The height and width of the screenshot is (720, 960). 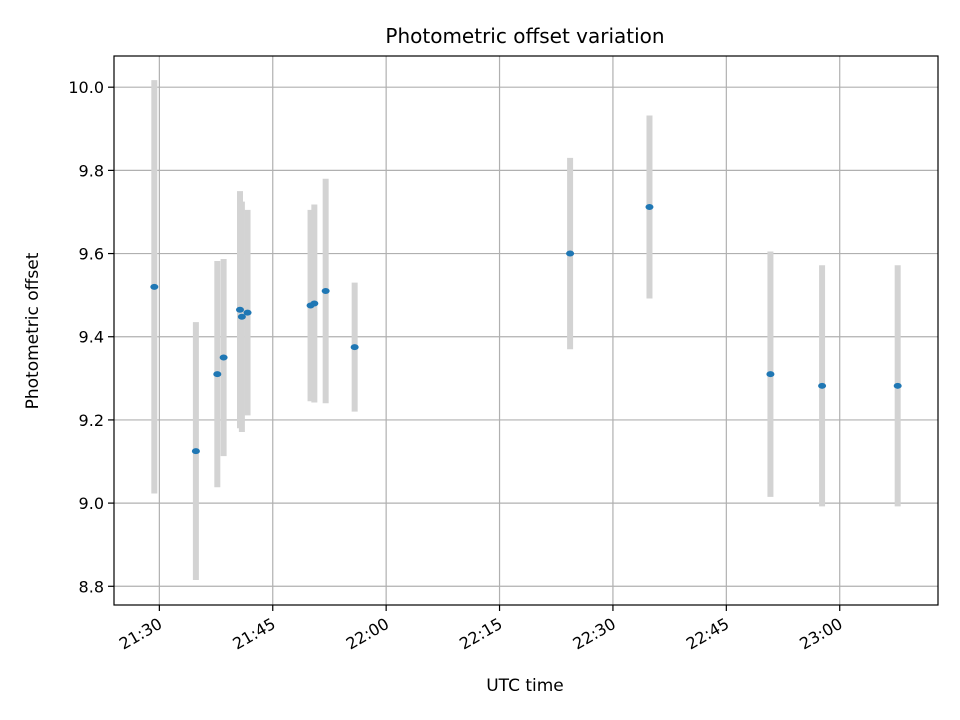 What do you see at coordinates (86, 87) in the screenshot?
I see `y-tick-label: 10.0` at bounding box center [86, 87].